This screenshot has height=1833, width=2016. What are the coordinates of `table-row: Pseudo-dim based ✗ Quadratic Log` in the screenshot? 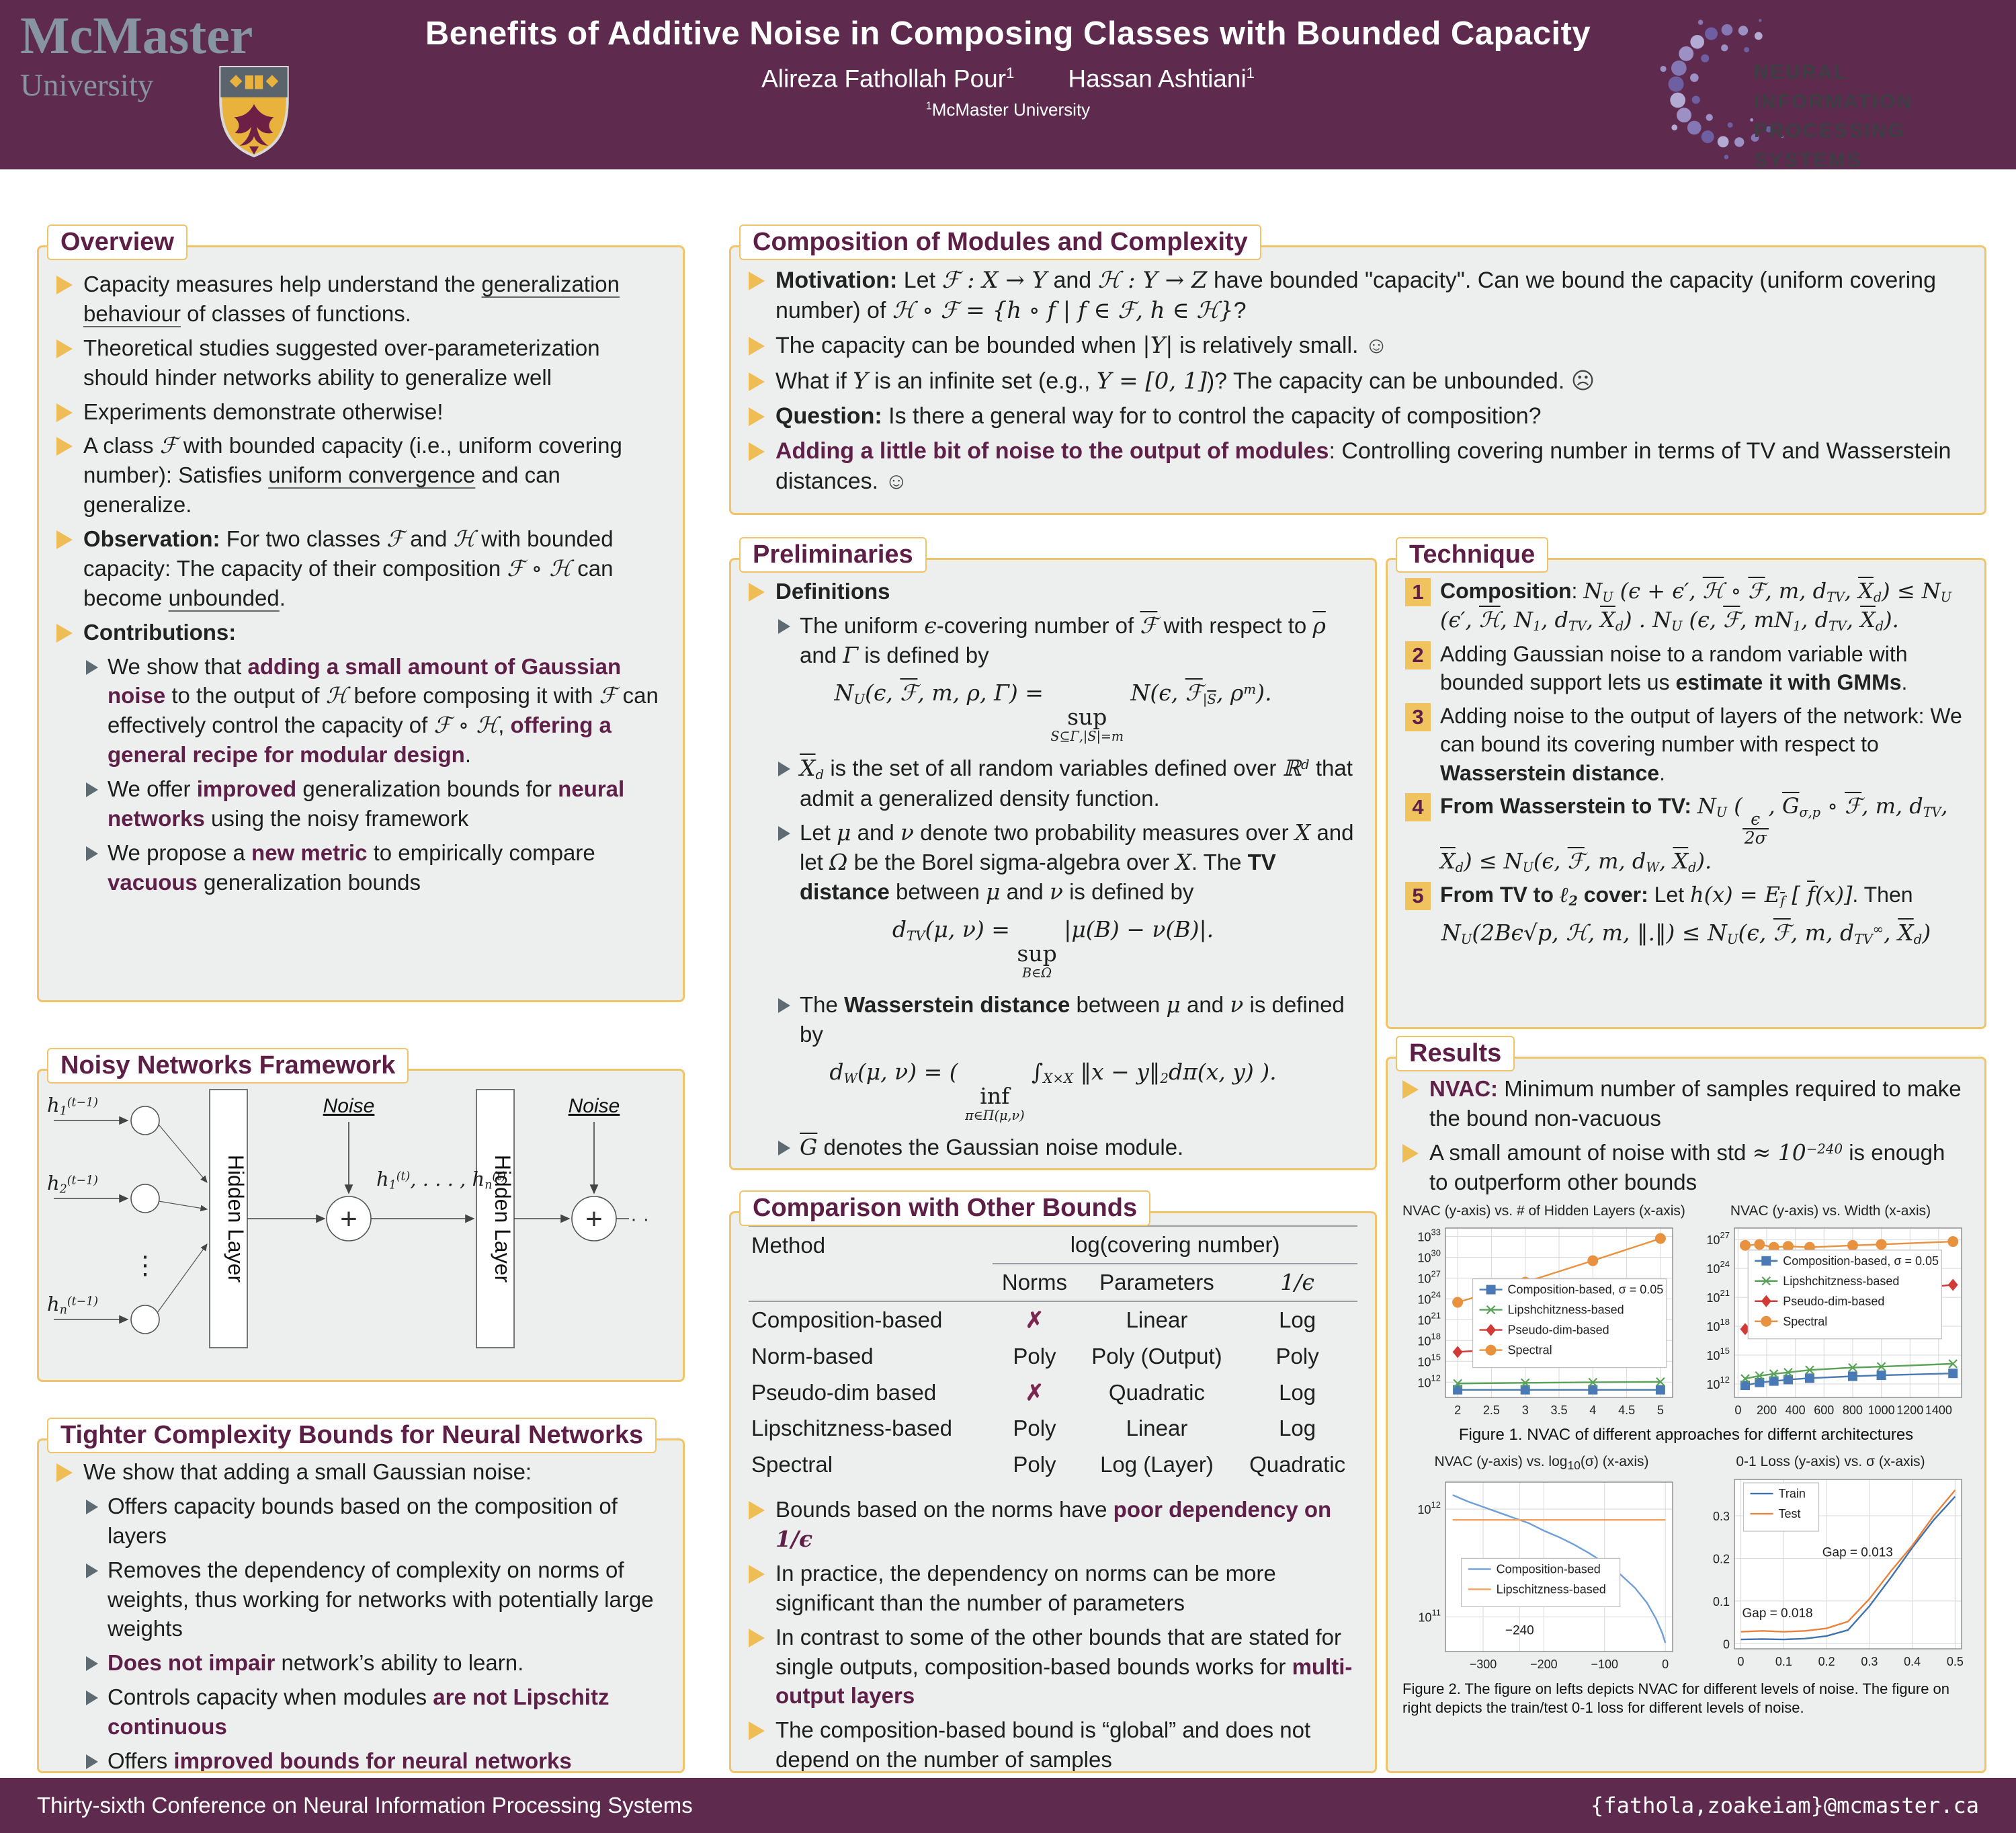 It's located at (1053, 1393).